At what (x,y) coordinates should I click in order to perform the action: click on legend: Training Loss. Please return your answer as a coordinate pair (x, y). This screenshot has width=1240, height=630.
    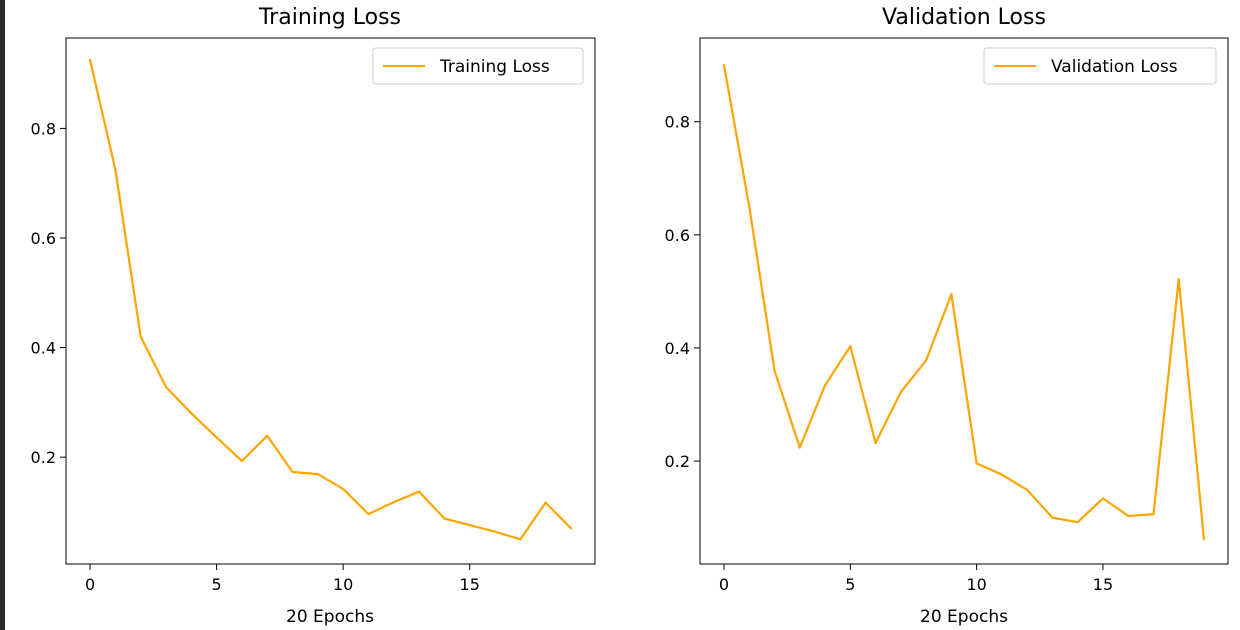
    Looking at the image, I should click on (478, 66).